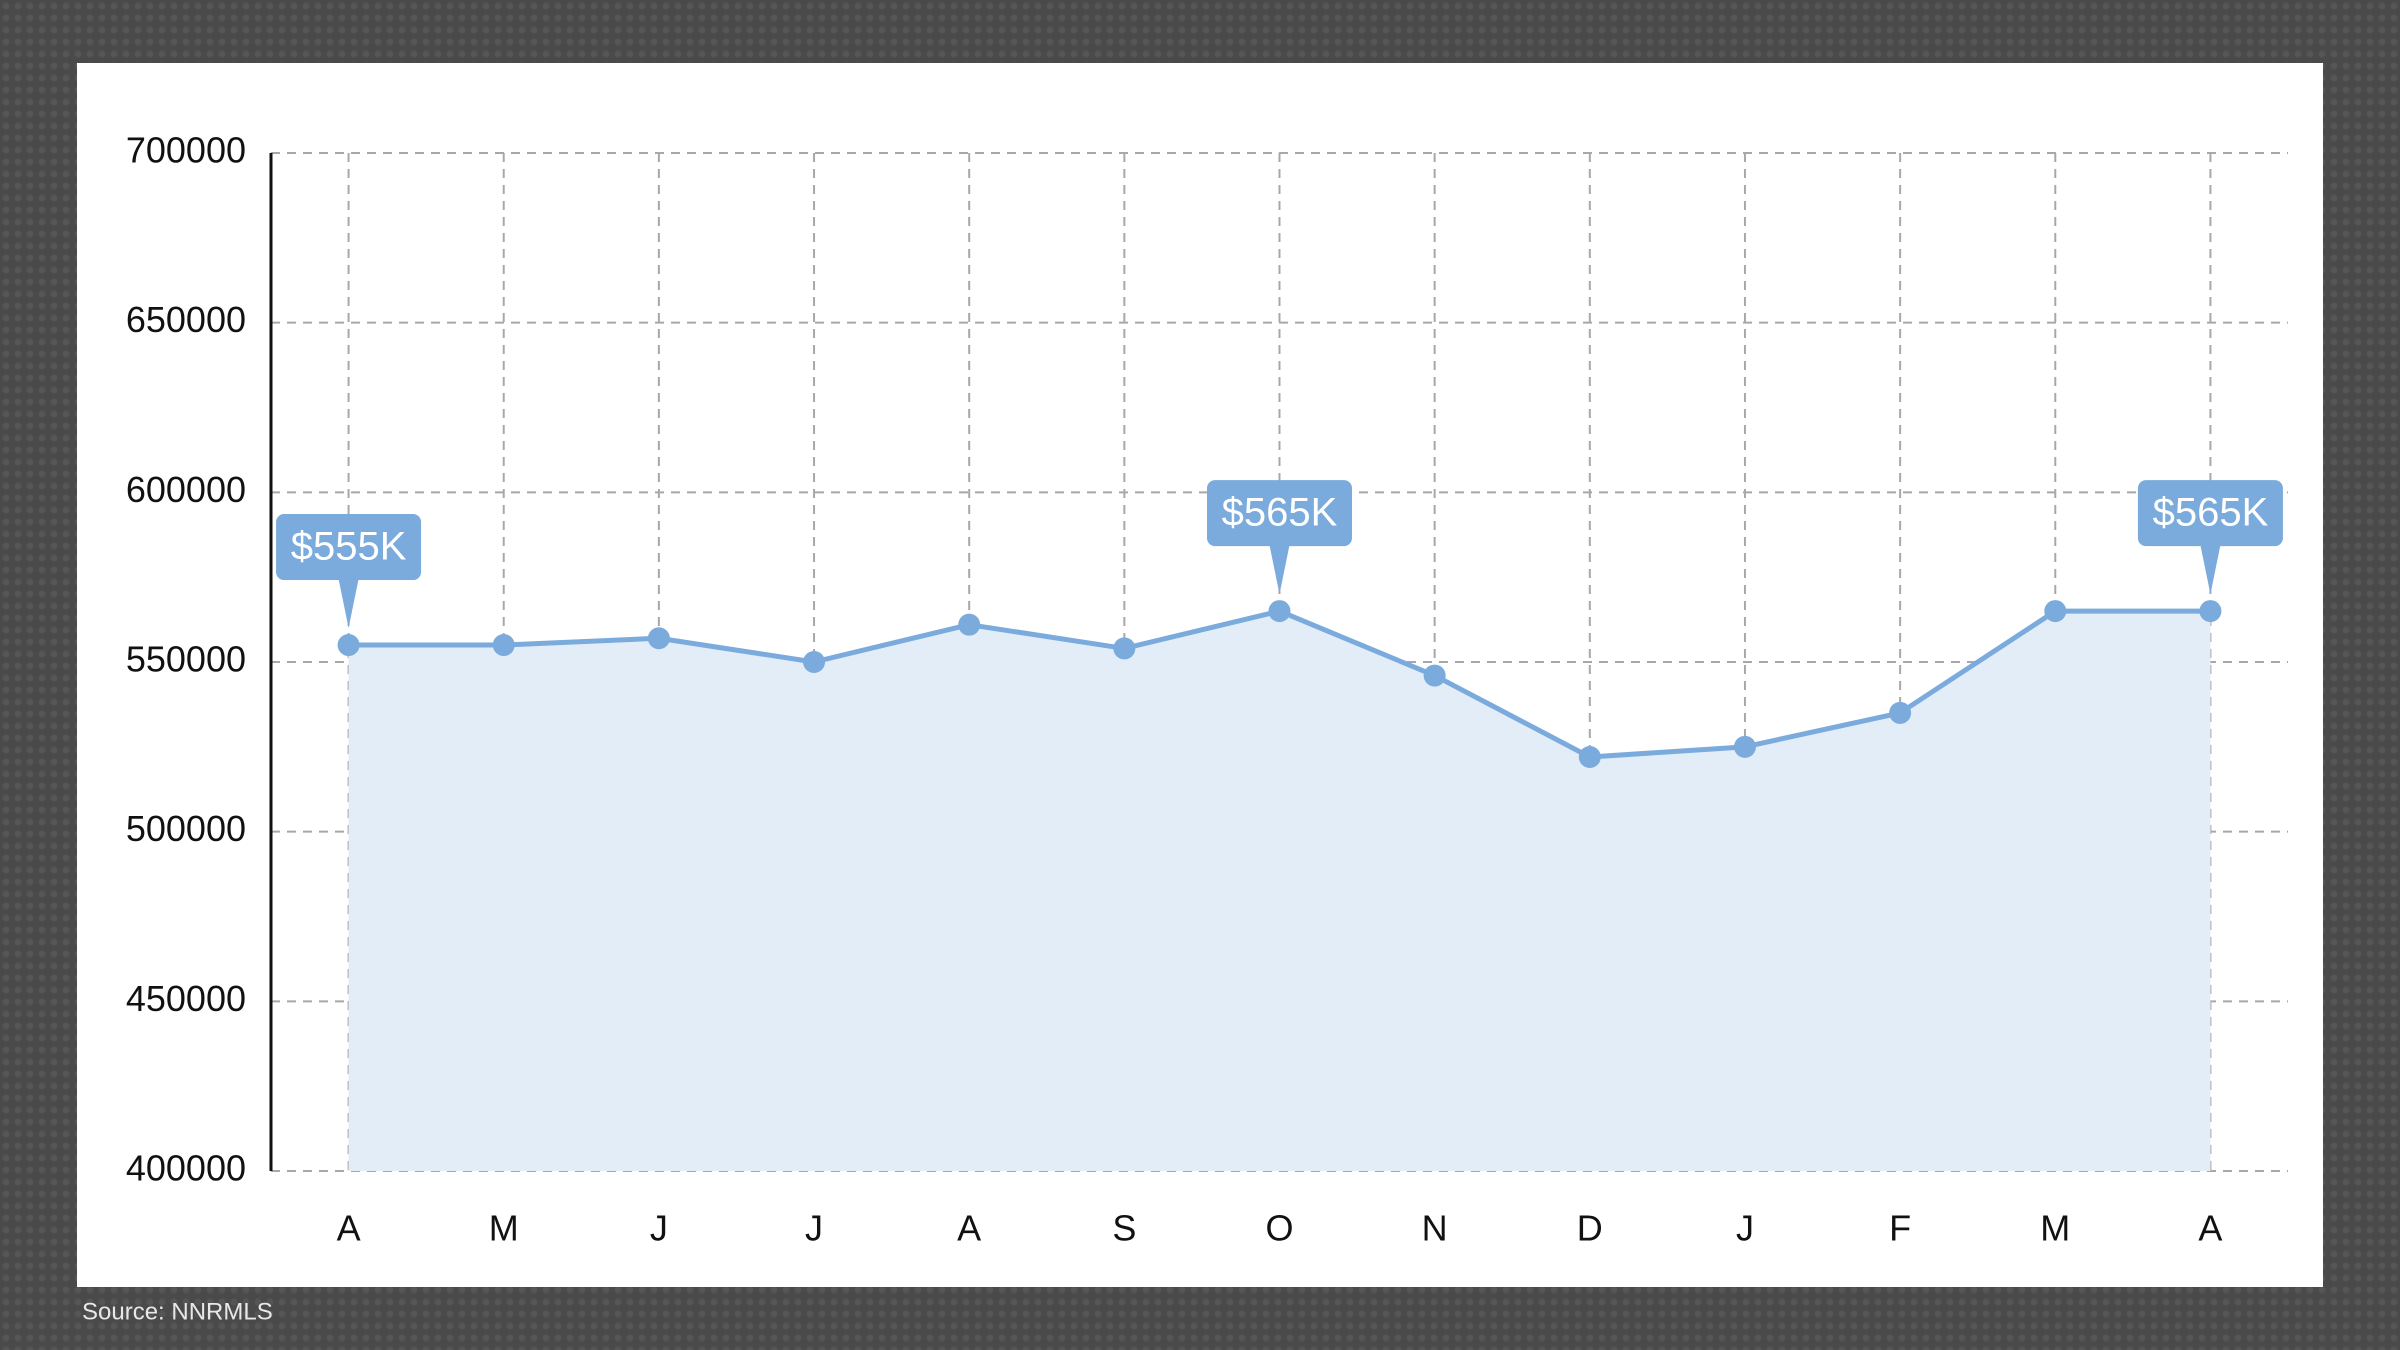  I want to click on x-tick-label: D, so click(1590, 1228).